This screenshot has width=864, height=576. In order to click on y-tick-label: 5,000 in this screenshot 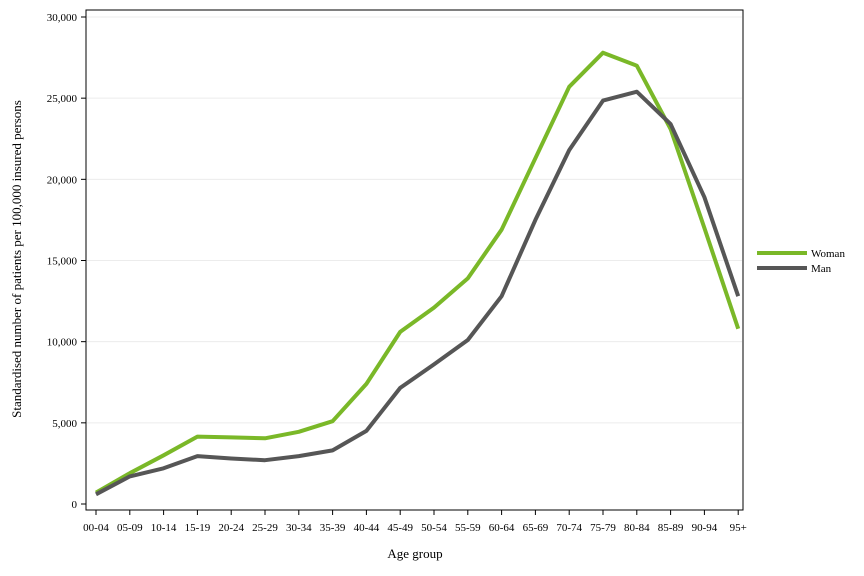, I will do `click(64, 424)`.